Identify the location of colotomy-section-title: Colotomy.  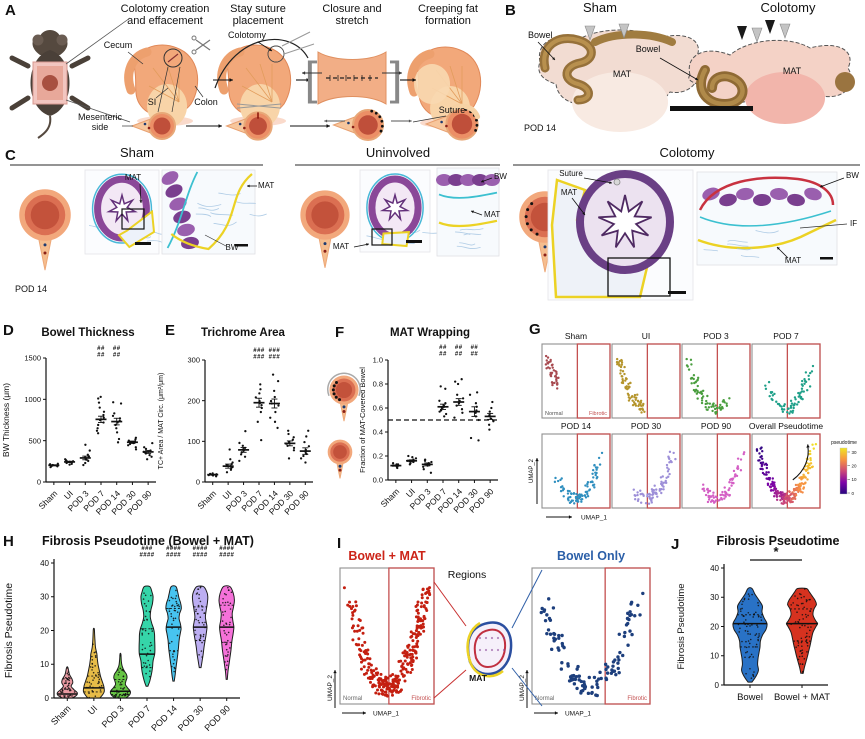
(687, 152).